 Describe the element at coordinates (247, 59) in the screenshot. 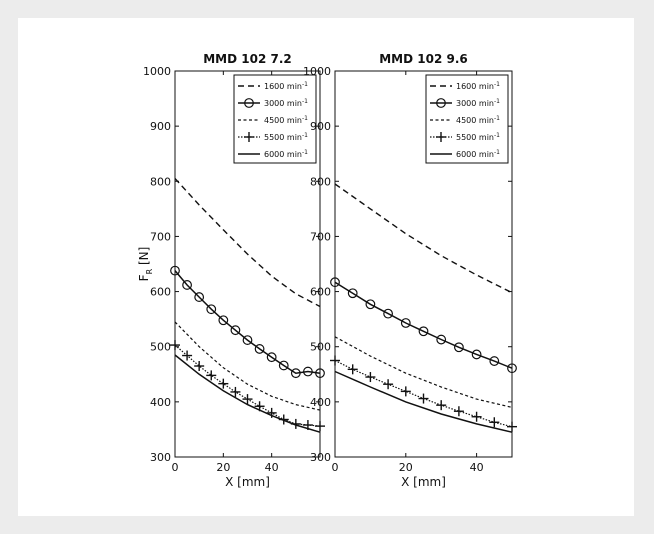

I see `chart-title: MMD 102 7.2` at that location.